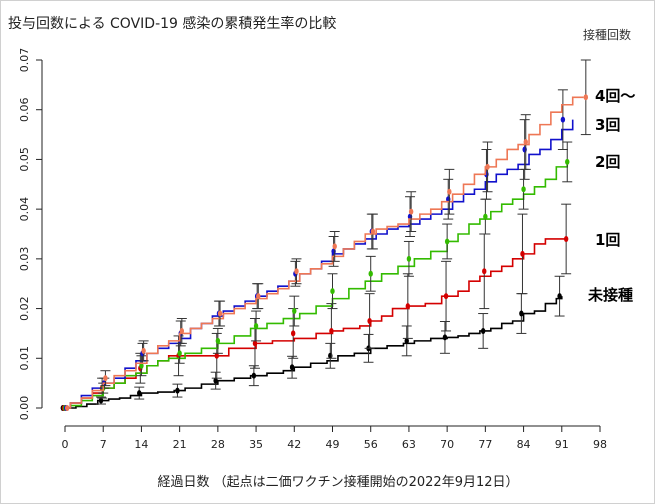 Image resolution: width=655 pixels, height=504 pixels. What do you see at coordinates (24, 358) in the screenshot?
I see `y-tick-label: 0.01` at bounding box center [24, 358].